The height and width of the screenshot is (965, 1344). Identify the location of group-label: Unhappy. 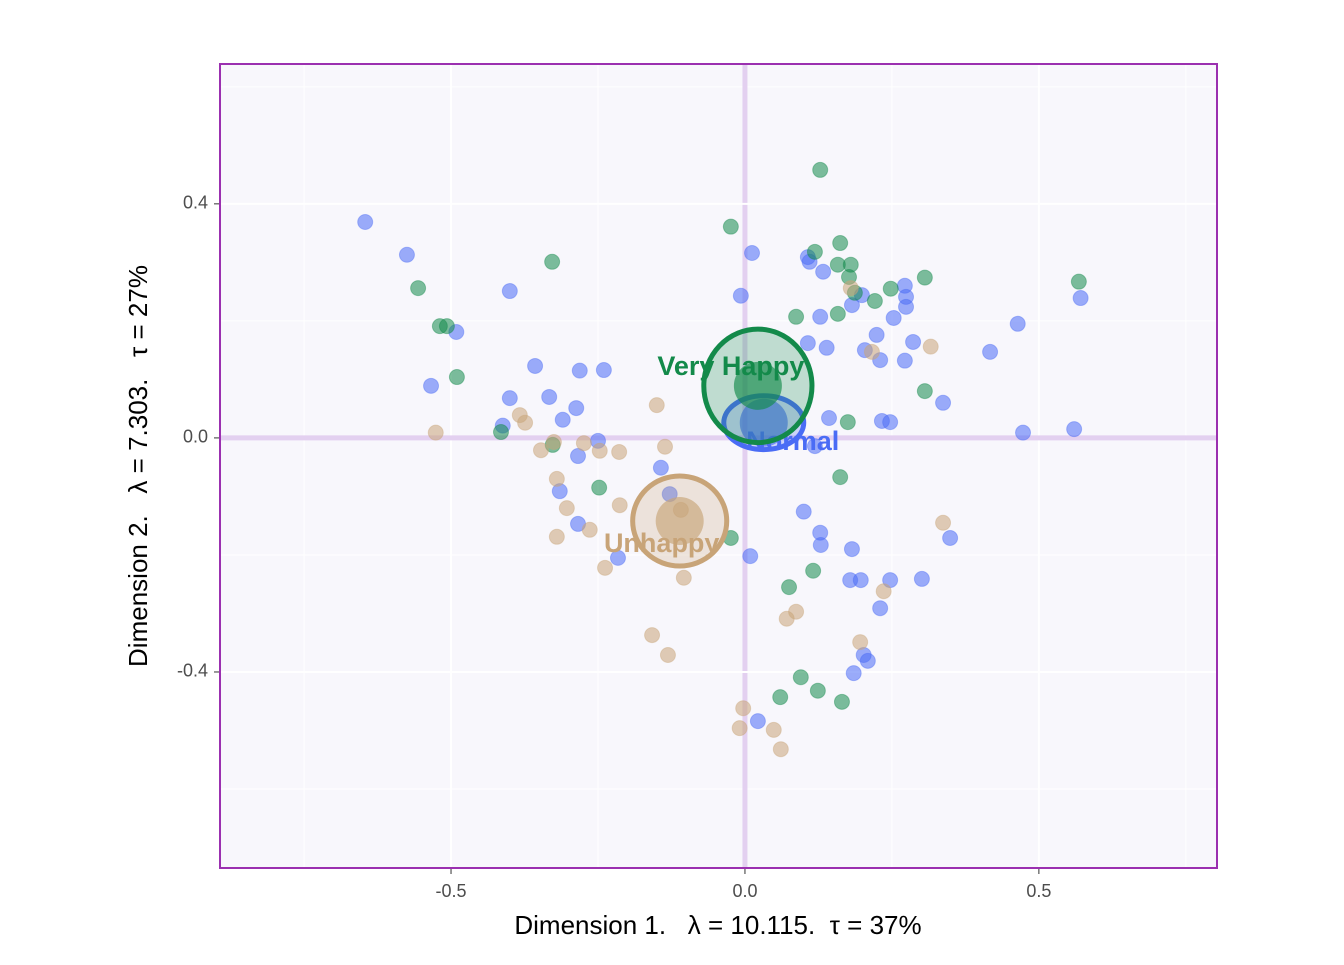
(662, 543).